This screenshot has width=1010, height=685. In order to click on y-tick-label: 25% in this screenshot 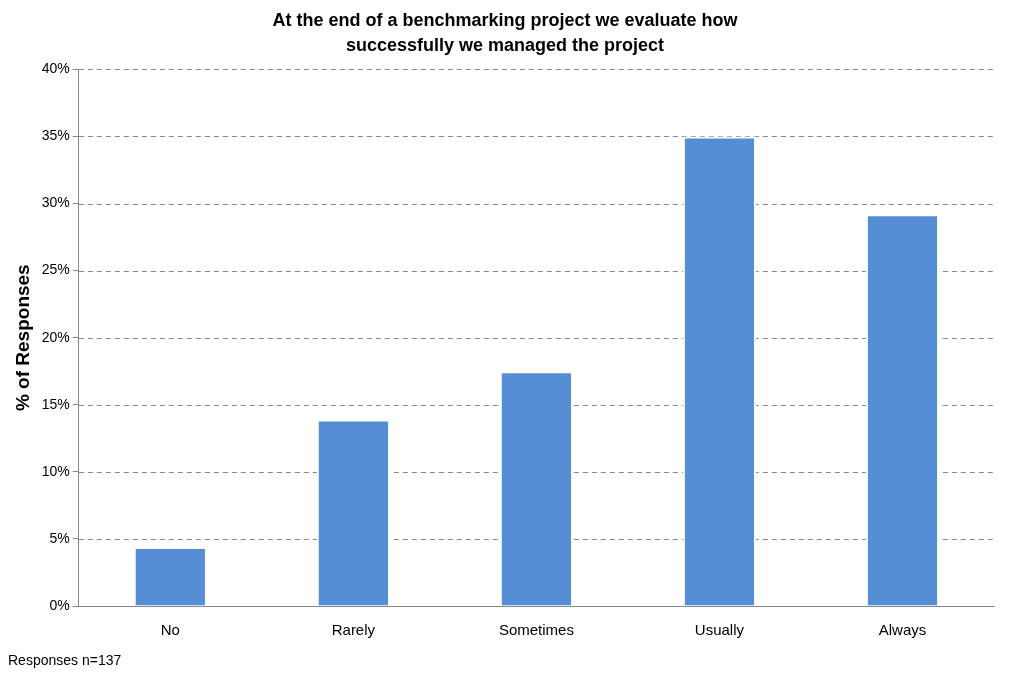, I will do `click(55, 269)`.